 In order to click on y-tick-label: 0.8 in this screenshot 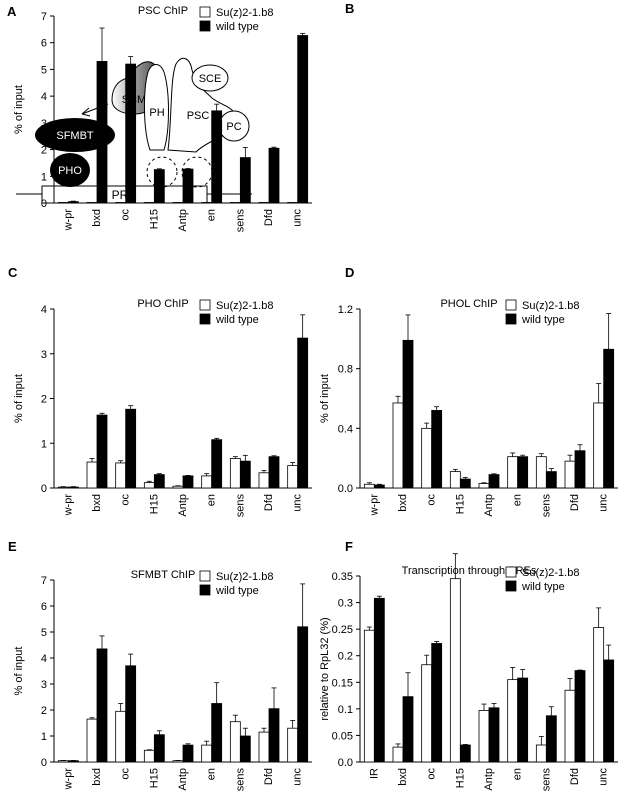, I will do `click(345, 370)`.